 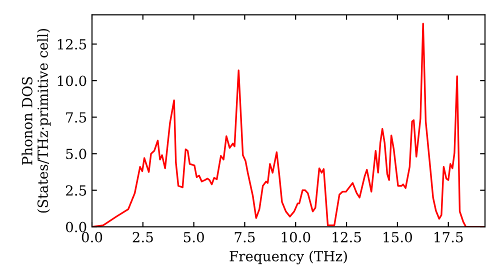 I want to click on y-axis-title: Phonon DOS (States/THz·primitive cell), so click(x=36, y=120).